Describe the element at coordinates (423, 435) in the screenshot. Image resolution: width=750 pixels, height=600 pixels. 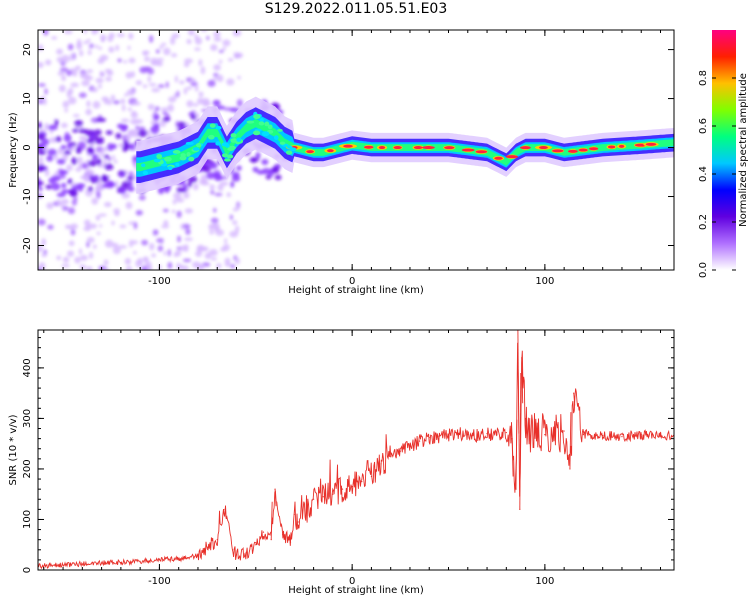
I see `snr-spikes` at that location.